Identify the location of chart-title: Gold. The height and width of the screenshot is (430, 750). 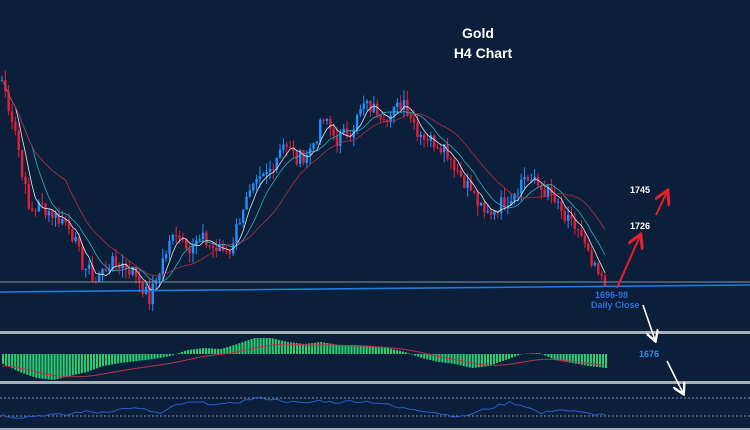
(478, 33).